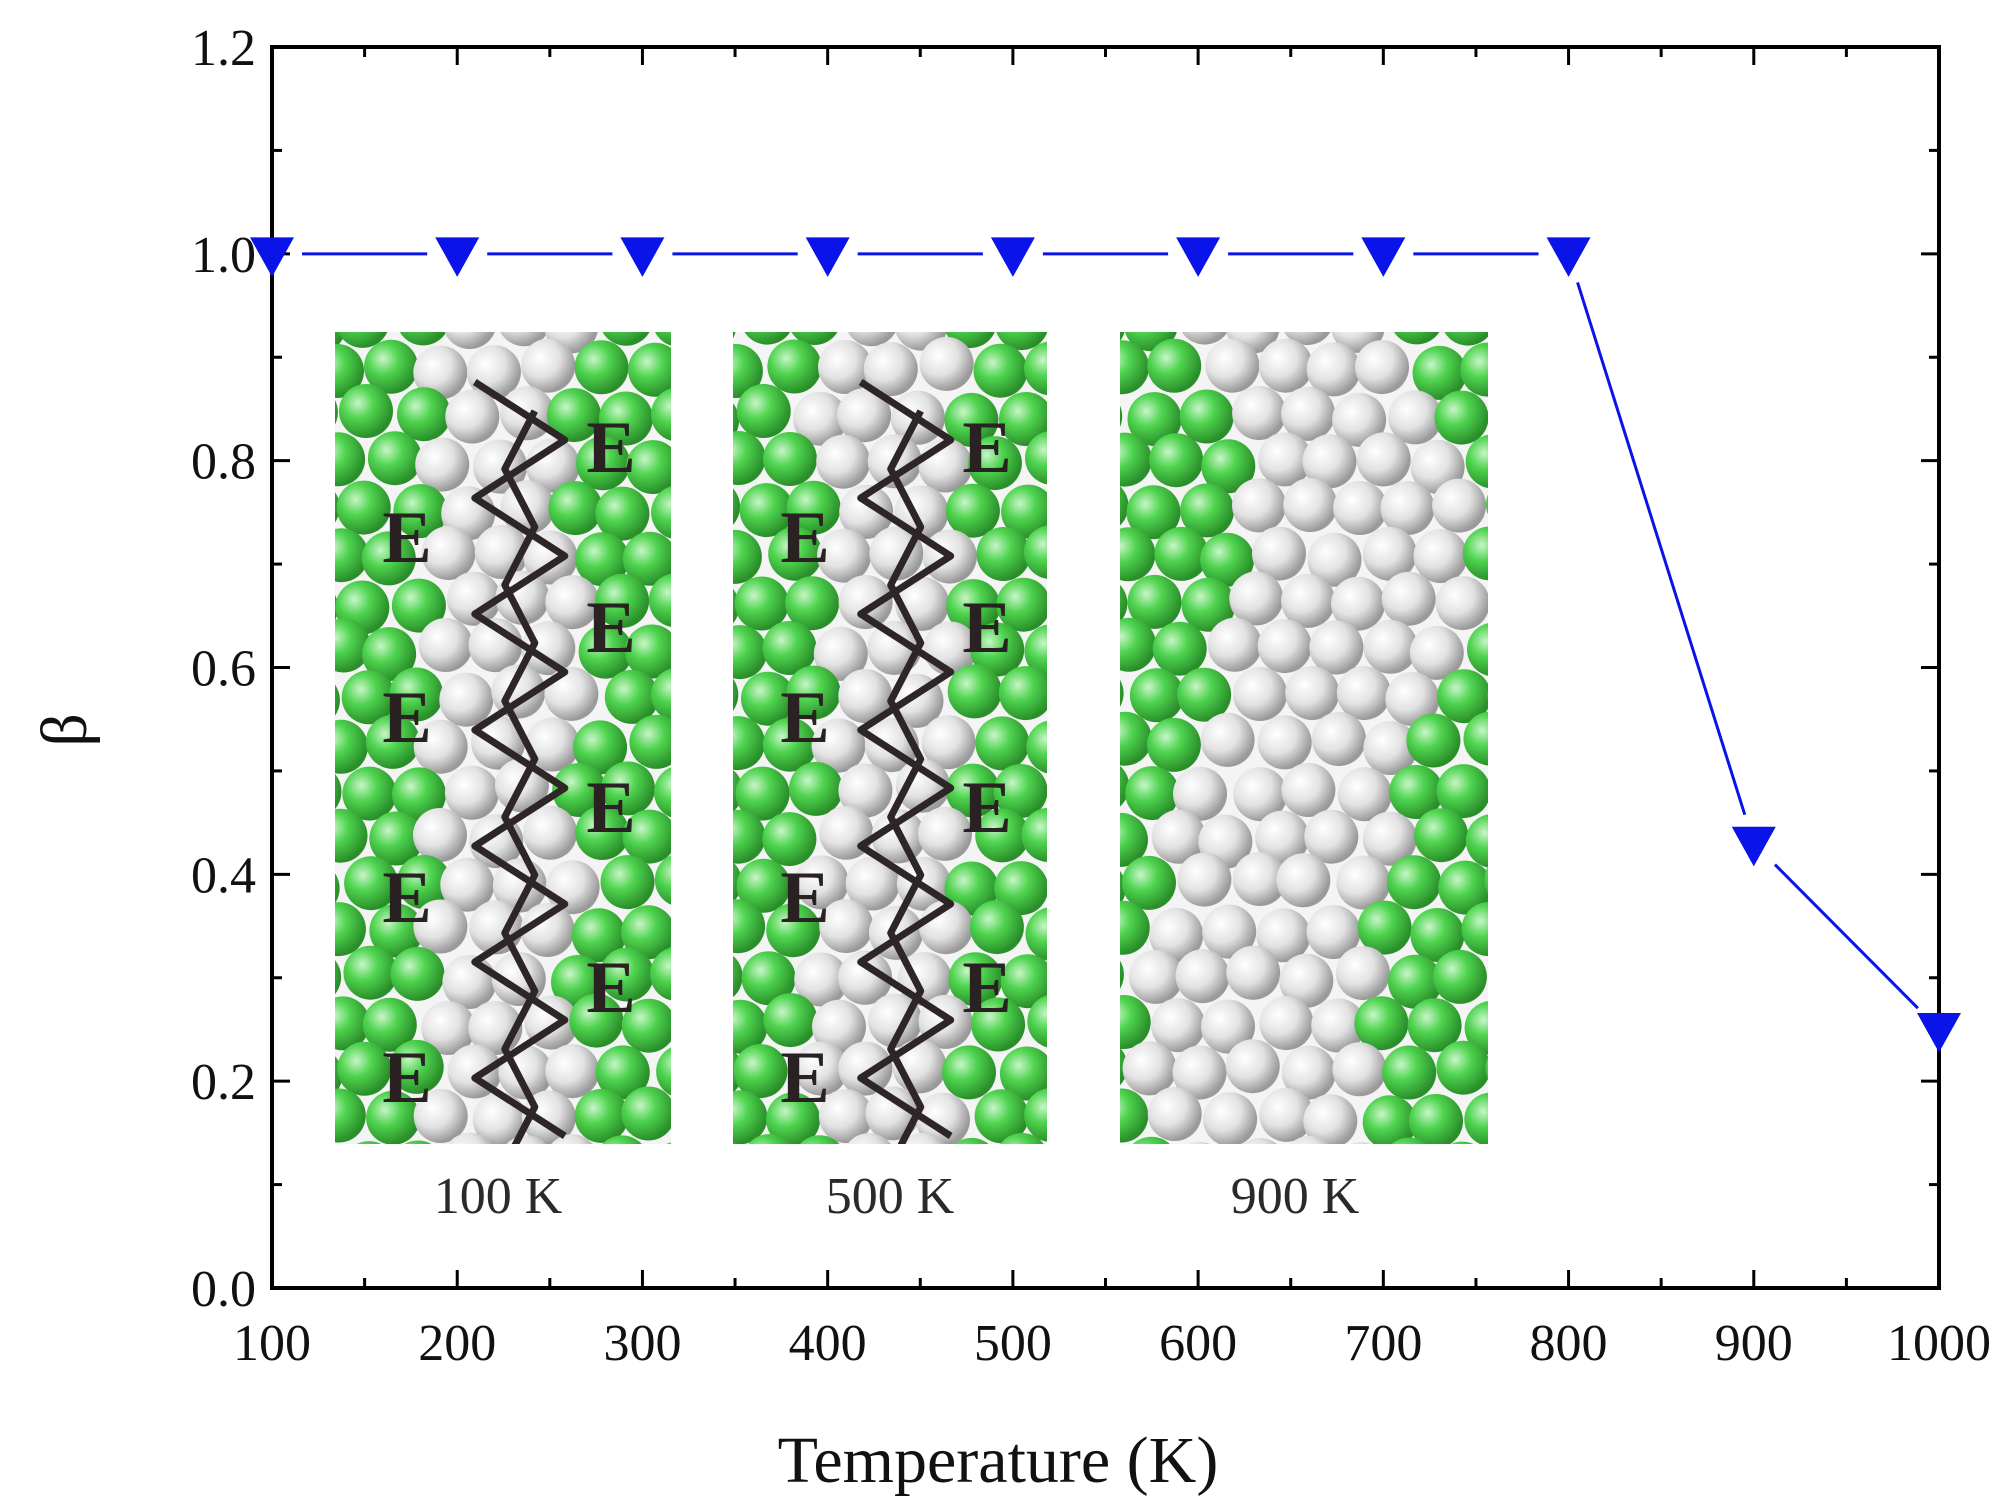 This screenshot has height=1499, width=2000. What do you see at coordinates (520, 759) in the screenshot?
I see `structure-outline` at bounding box center [520, 759].